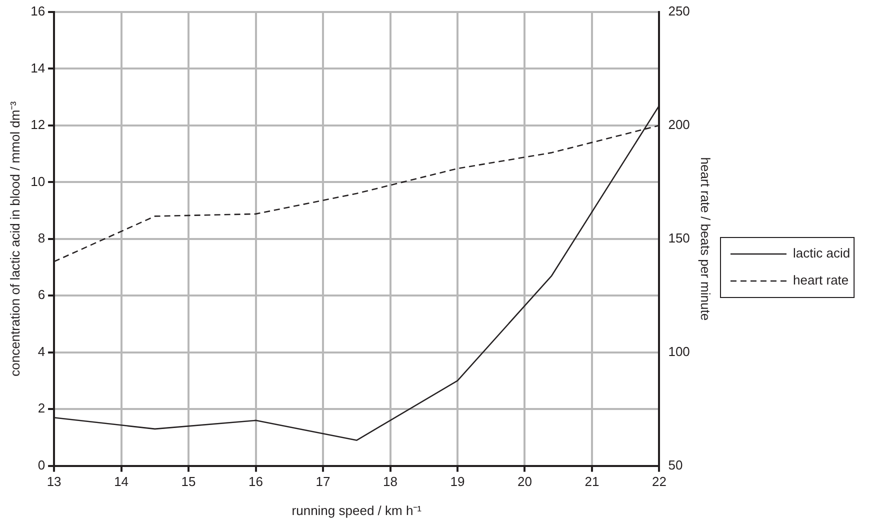  Describe the element at coordinates (679, 124) in the screenshot. I see `y2-tick-label: 200` at that location.